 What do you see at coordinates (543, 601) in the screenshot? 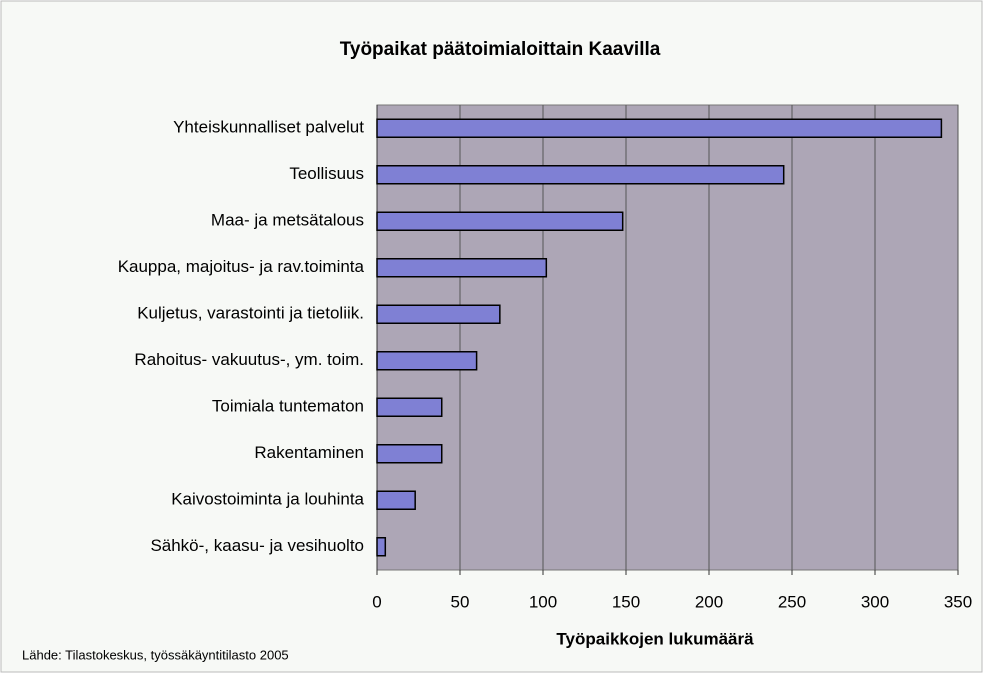
I see `x-tick-label: 100` at bounding box center [543, 601].